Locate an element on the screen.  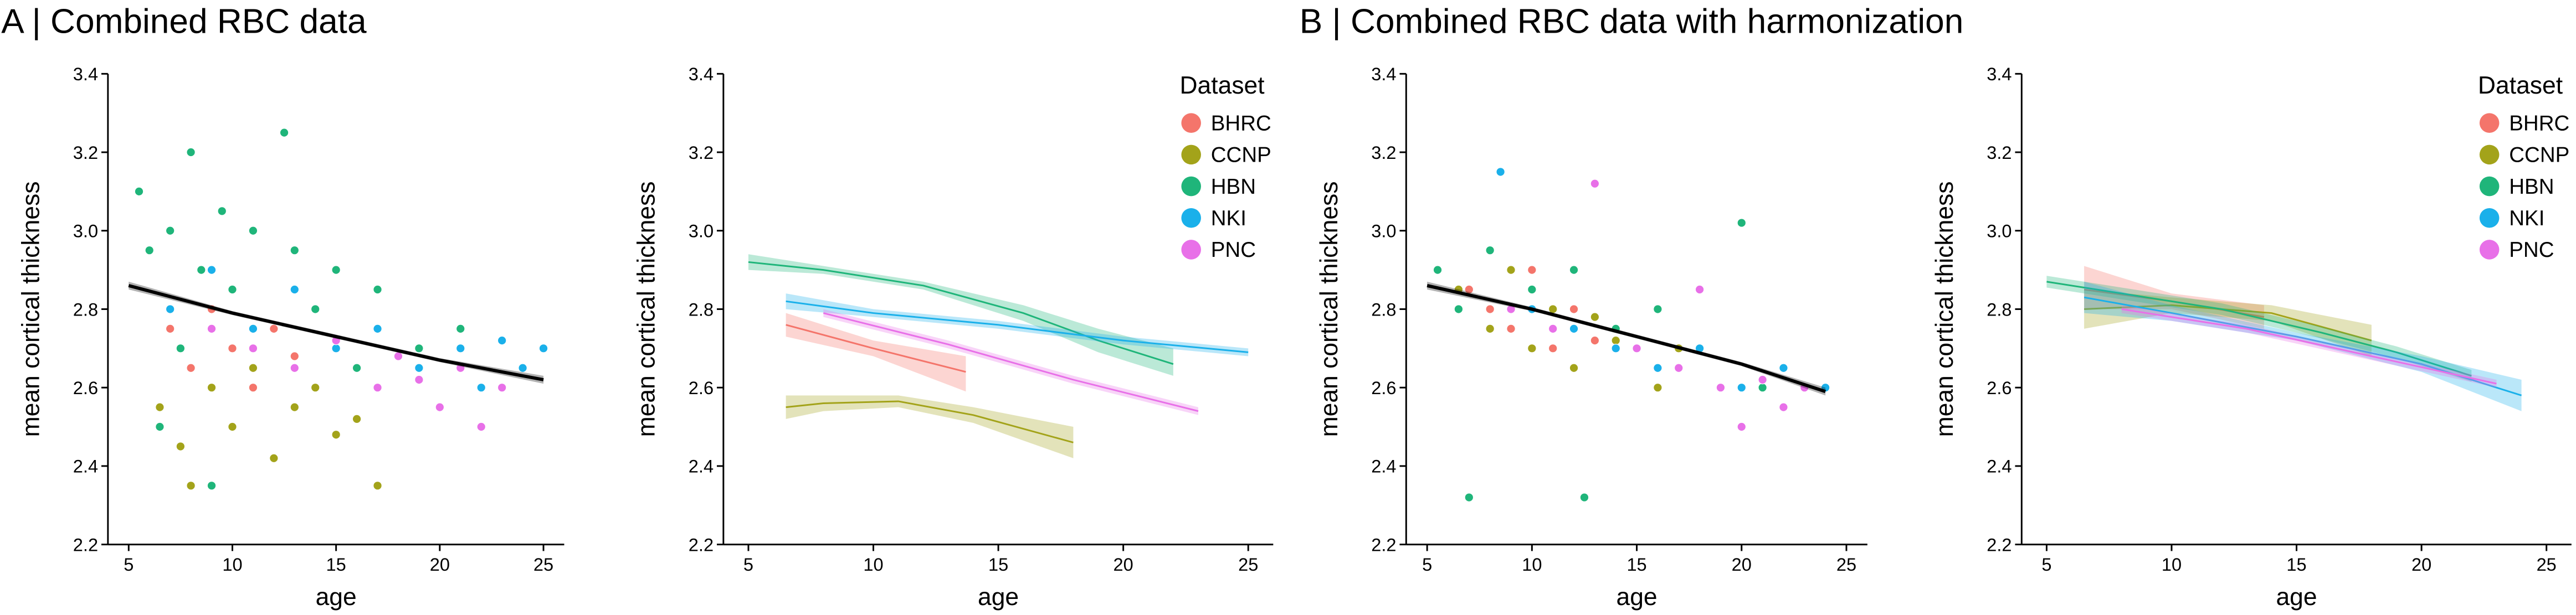
legend-label: NKI is located at coordinates (2526, 218).